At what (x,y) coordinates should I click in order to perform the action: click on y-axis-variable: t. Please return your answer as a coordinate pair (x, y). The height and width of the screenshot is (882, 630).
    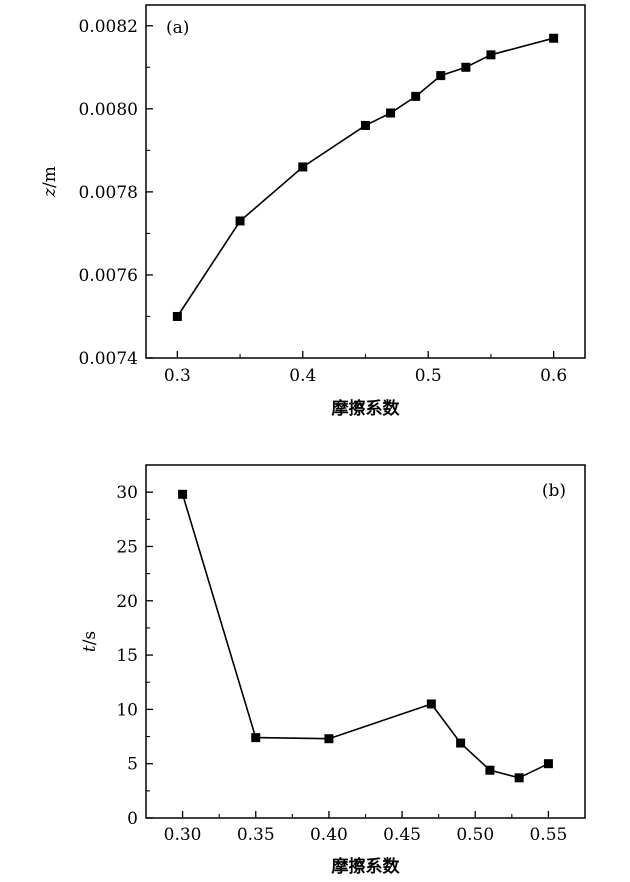
    Looking at the image, I should click on (90, 648).